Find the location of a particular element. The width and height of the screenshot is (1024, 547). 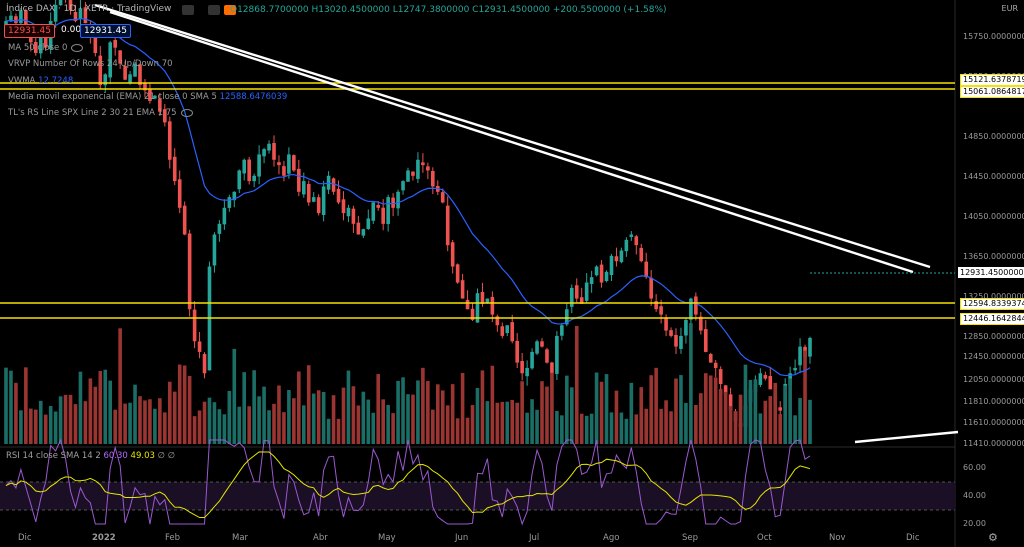

indicator-rs-line: TL's RS Line SPX Line 2 30 21 EMA 1 75 is located at coordinates (100, 113).